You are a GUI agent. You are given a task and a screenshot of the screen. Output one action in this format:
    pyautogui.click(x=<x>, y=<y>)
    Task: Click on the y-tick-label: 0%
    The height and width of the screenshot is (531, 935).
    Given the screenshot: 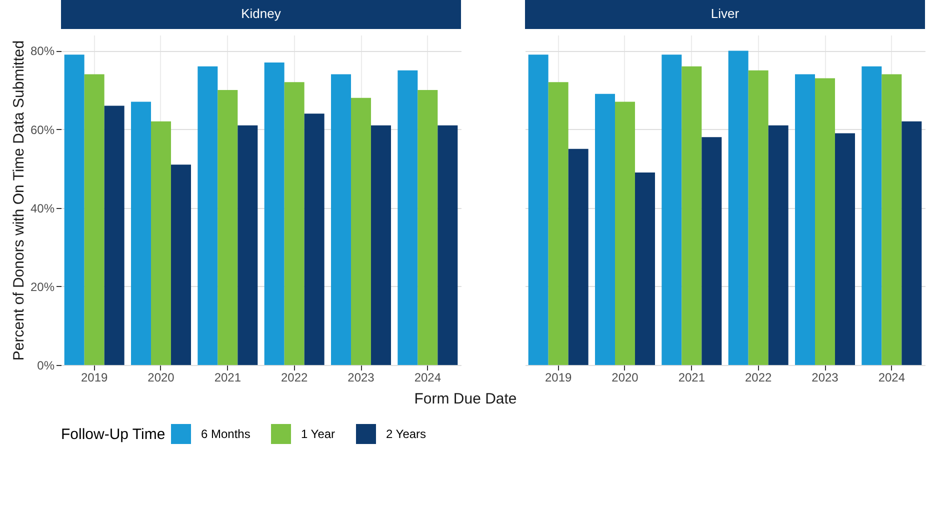 What is the action you would take?
    pyautogui.click(x=46, y=365)
    